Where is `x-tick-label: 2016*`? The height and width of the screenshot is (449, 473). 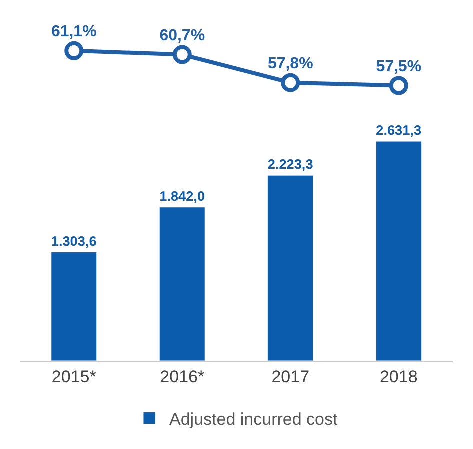
x-tick-label: 2016* is located at coordinates (182, 376).